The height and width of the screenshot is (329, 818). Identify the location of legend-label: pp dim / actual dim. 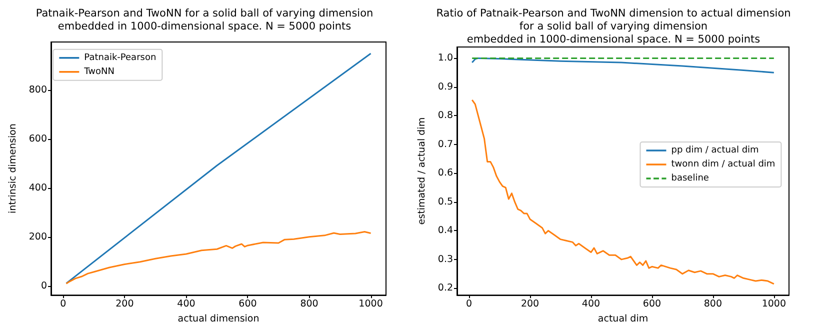
(715, 151).